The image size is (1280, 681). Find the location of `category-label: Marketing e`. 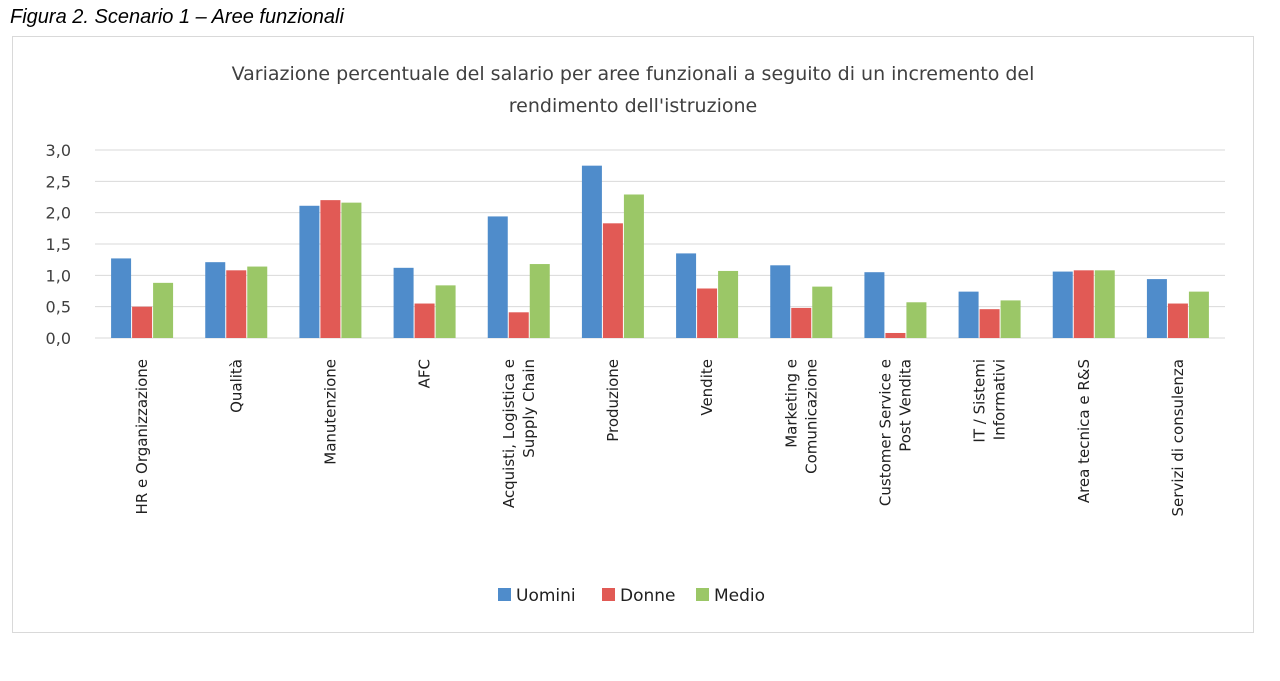

category-label: Marketing e is located at coordinates (791, 403).